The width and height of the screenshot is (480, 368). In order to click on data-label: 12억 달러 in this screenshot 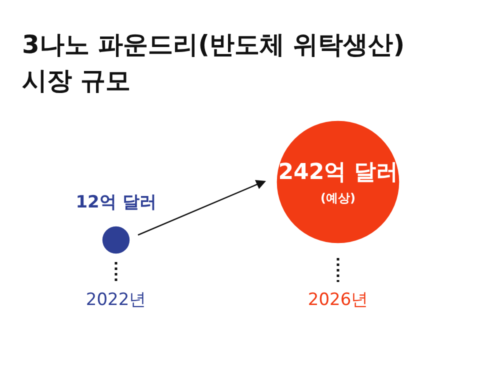, I will do `click(116, 202)`.